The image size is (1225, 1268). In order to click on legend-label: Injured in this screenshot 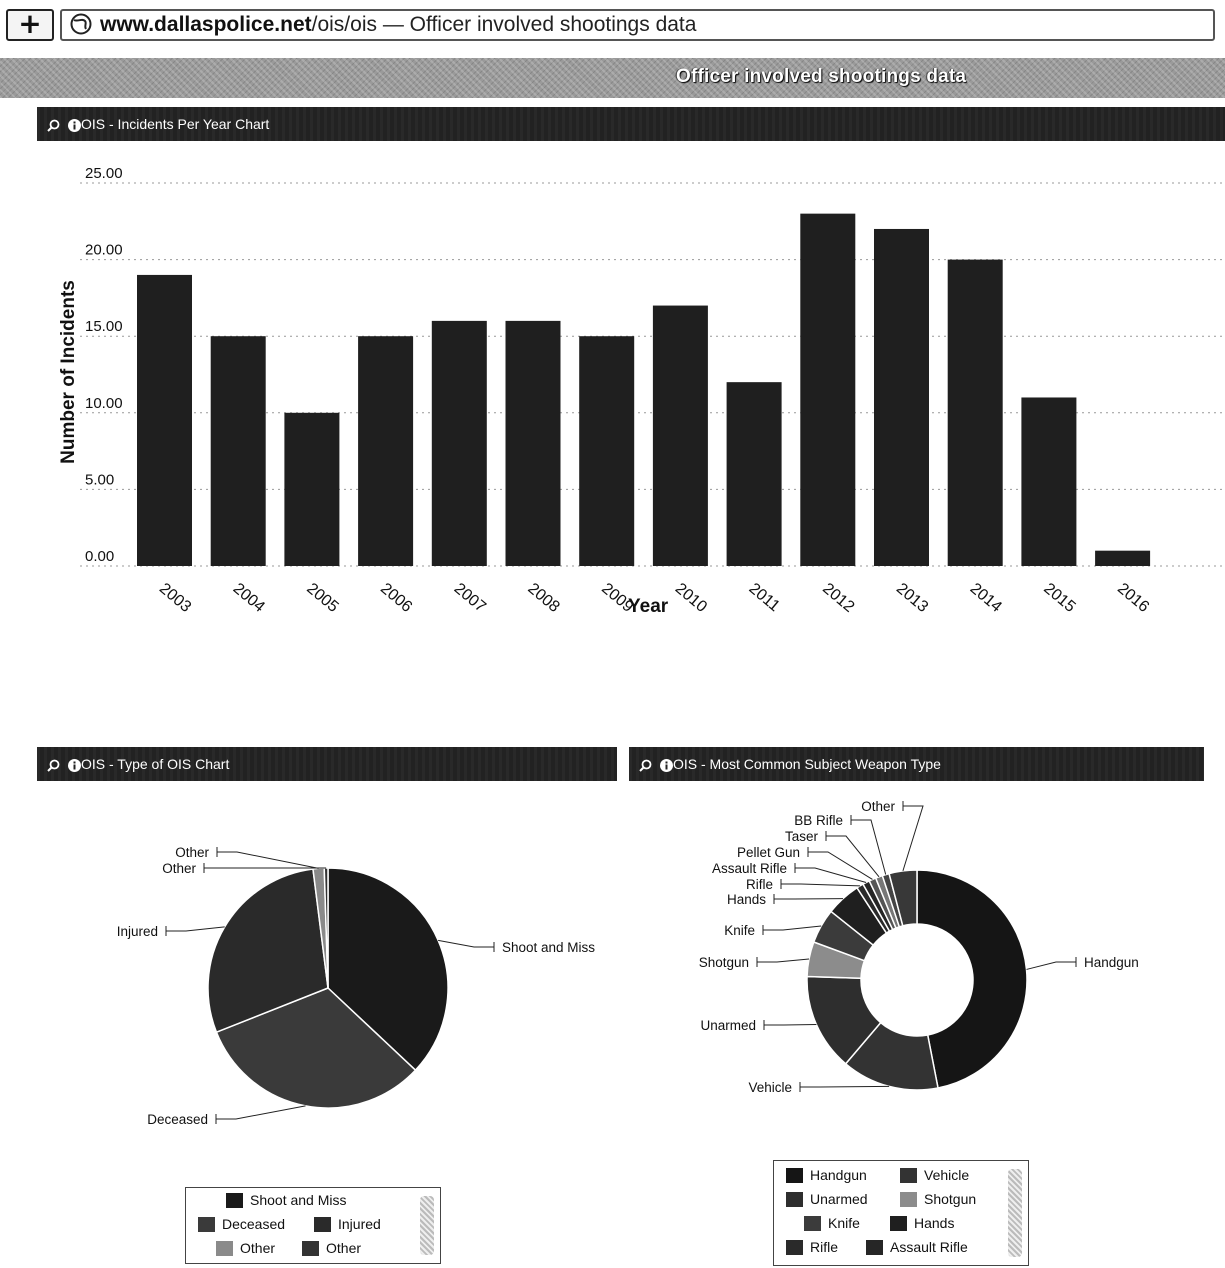, I will do `click(359, 1224)`.